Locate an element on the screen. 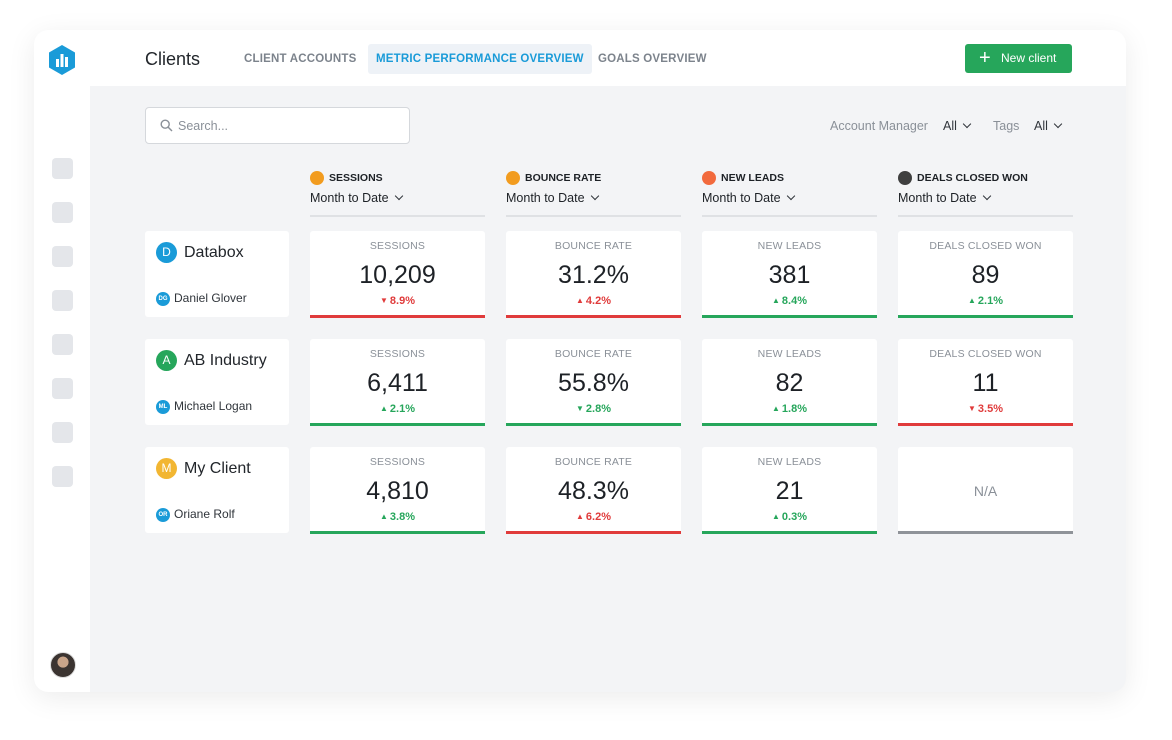 The image size is (1172, 740). metric-value: 21 is located at coordinates (789, 491).